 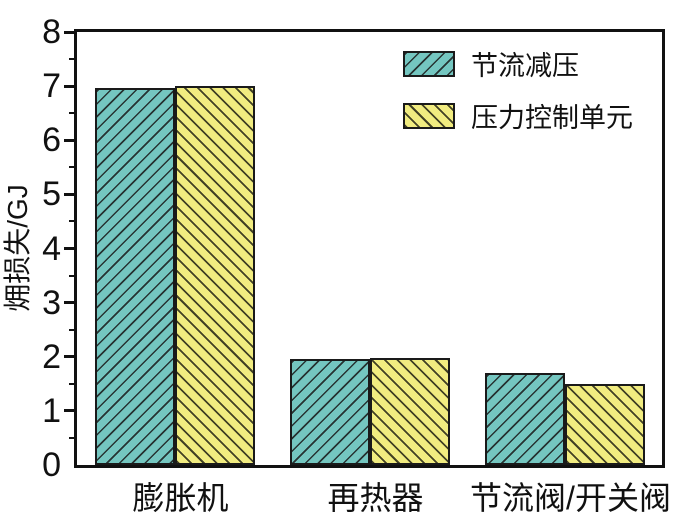 I want to click on y-minor-tick-3.5, so click(x=73, y=275).